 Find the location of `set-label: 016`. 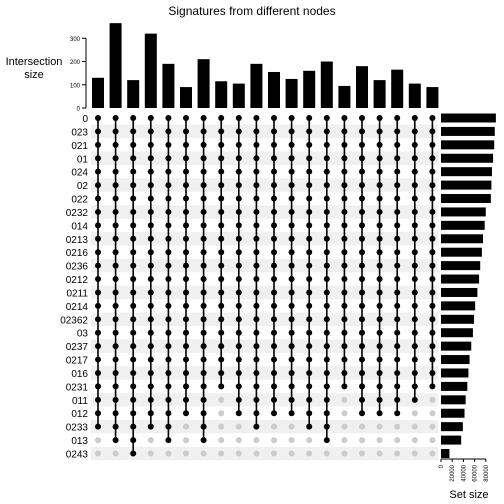

set-label: 016 is located at coordinates (79, 374).